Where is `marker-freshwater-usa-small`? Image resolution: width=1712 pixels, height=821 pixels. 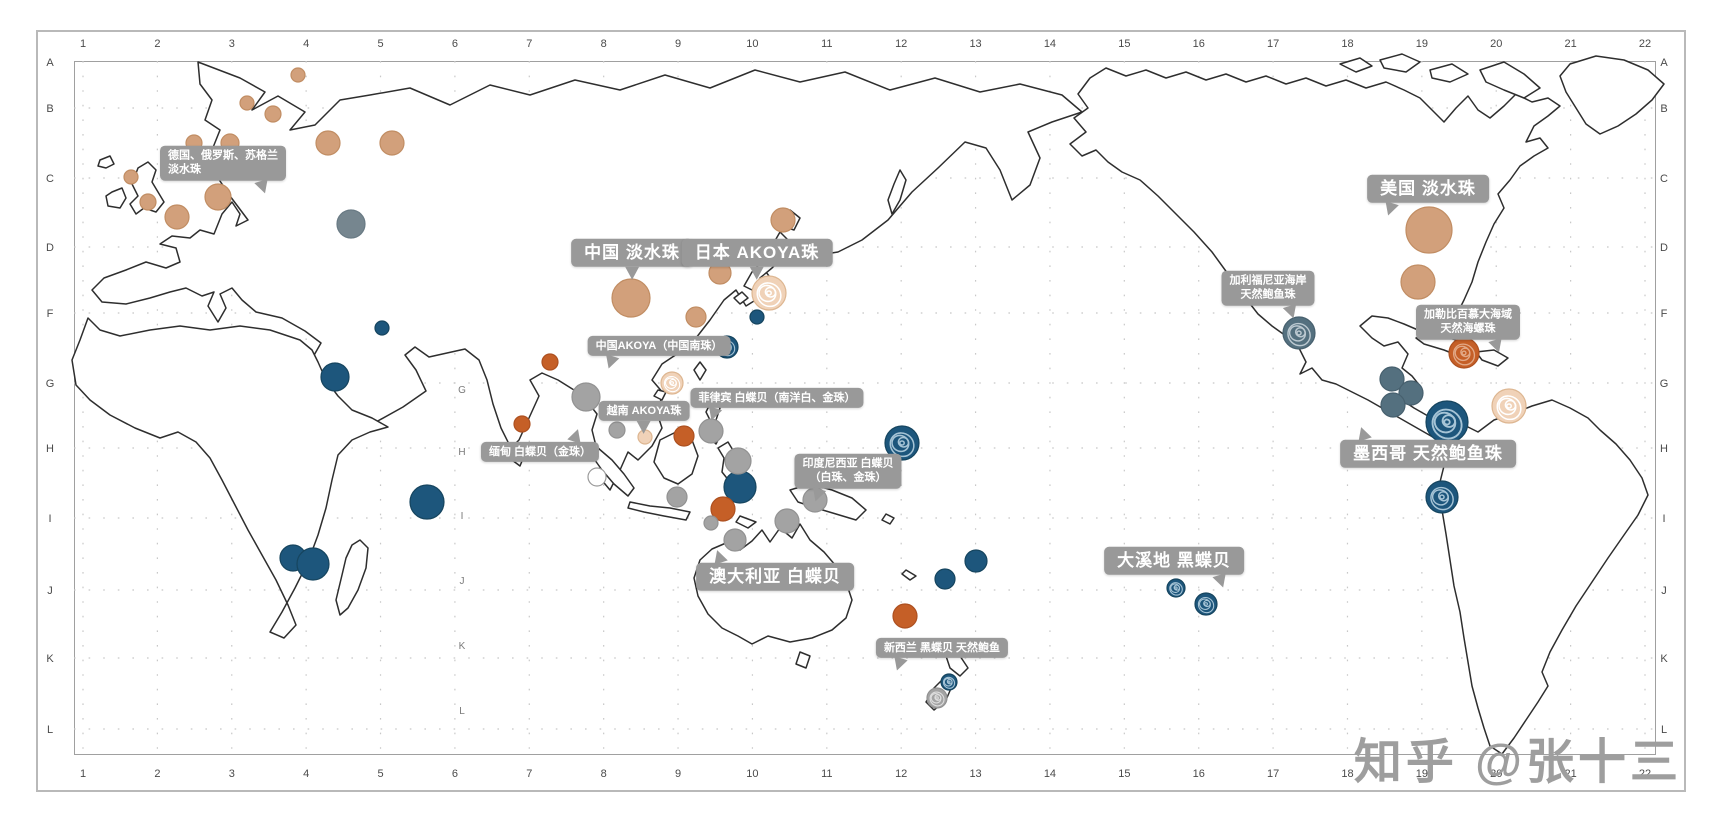
marker-freshwater-usa-small is located at coordinates (1418, 282).